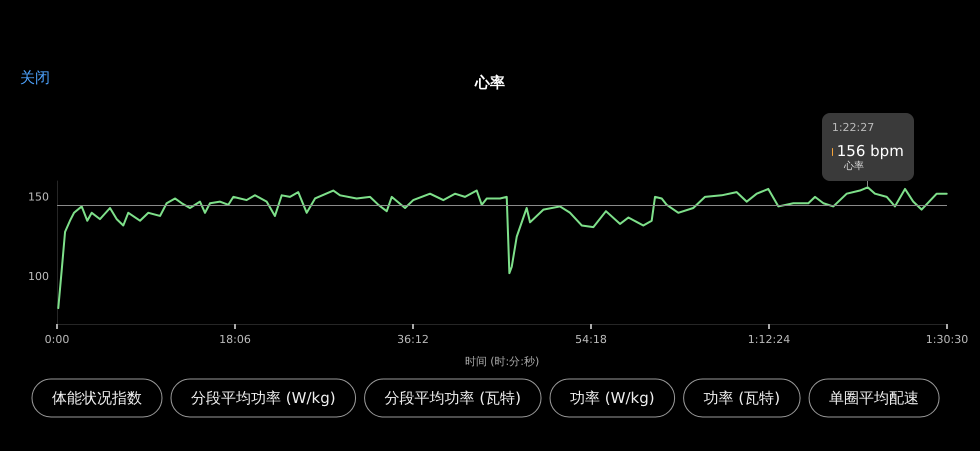 The width and height of the screenshot is (980, 451). Describe the element at coordinates (591, 339) in the screenshot. I see `x-tick-label: 54:18` at that location.